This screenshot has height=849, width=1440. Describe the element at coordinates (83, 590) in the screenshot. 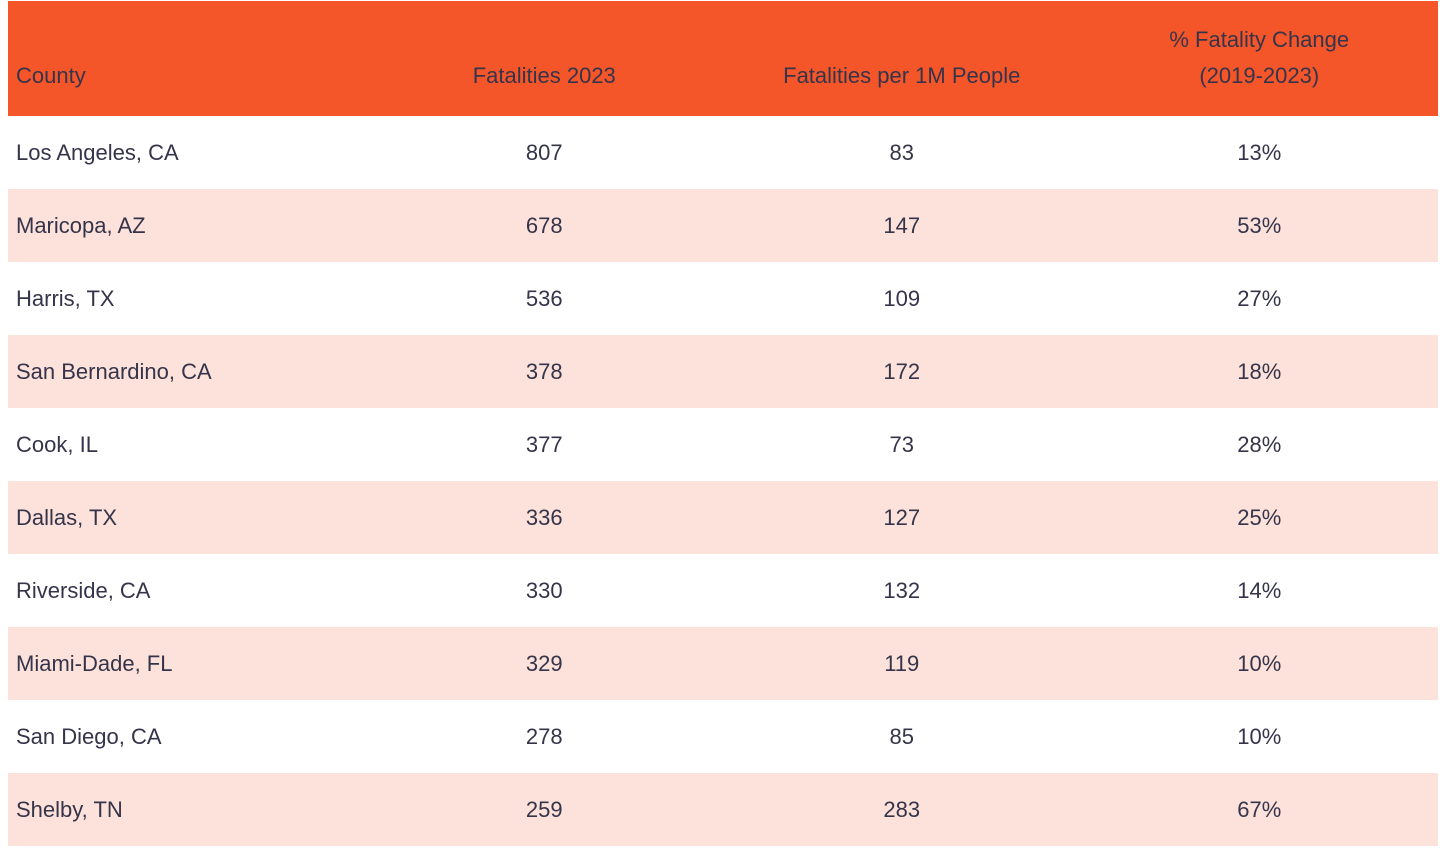

I see `cell-county: Riverside, CA` at that location.